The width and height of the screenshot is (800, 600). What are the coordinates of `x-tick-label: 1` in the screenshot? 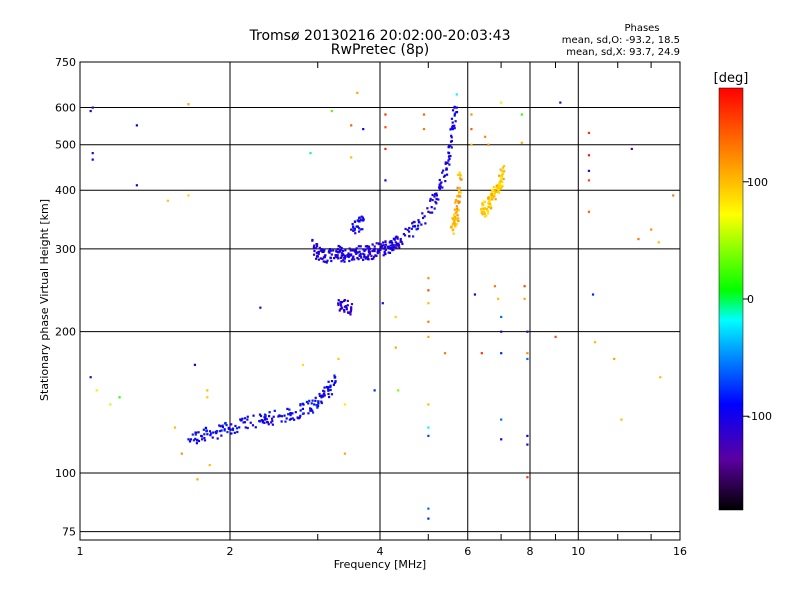 It's located at (80, 551).